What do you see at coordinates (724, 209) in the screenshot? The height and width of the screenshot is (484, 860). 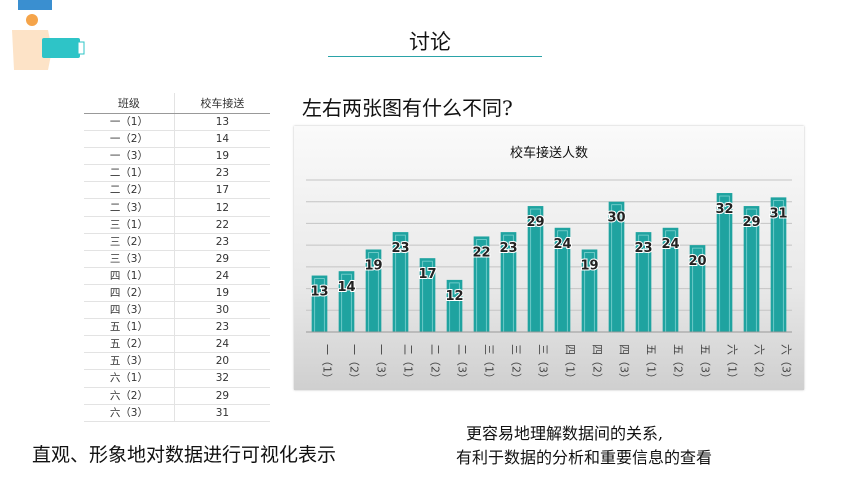 I see `data-label: 32` at bounding box center [724, 209].